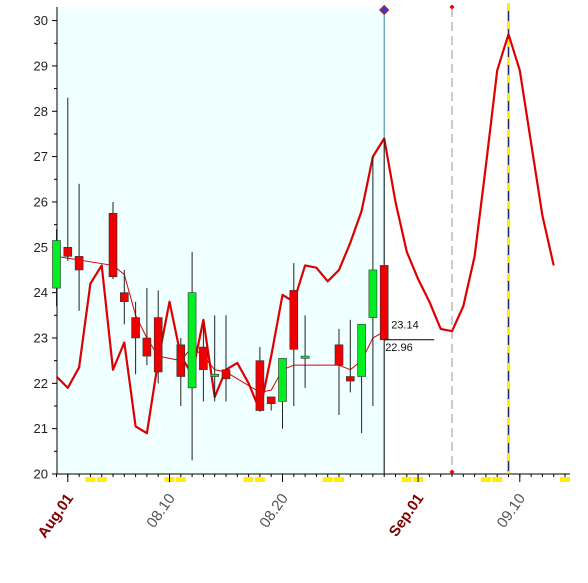 The height and width of the screenshot is (583, 588). Describe the element at coordinates (452, 7) in the screenshot. I see `marker-top-dot` at that location.